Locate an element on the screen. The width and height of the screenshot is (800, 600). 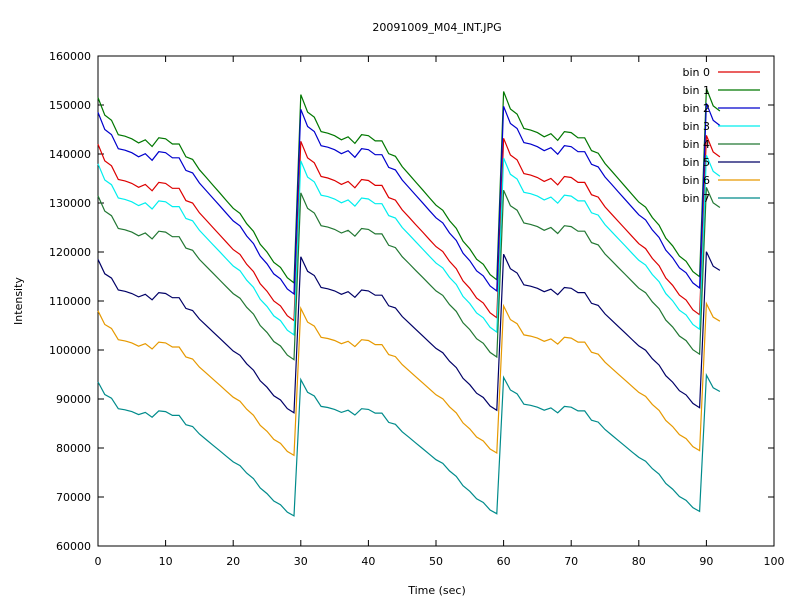
x-tick-label: 50 is located at coordinates (436, 561).